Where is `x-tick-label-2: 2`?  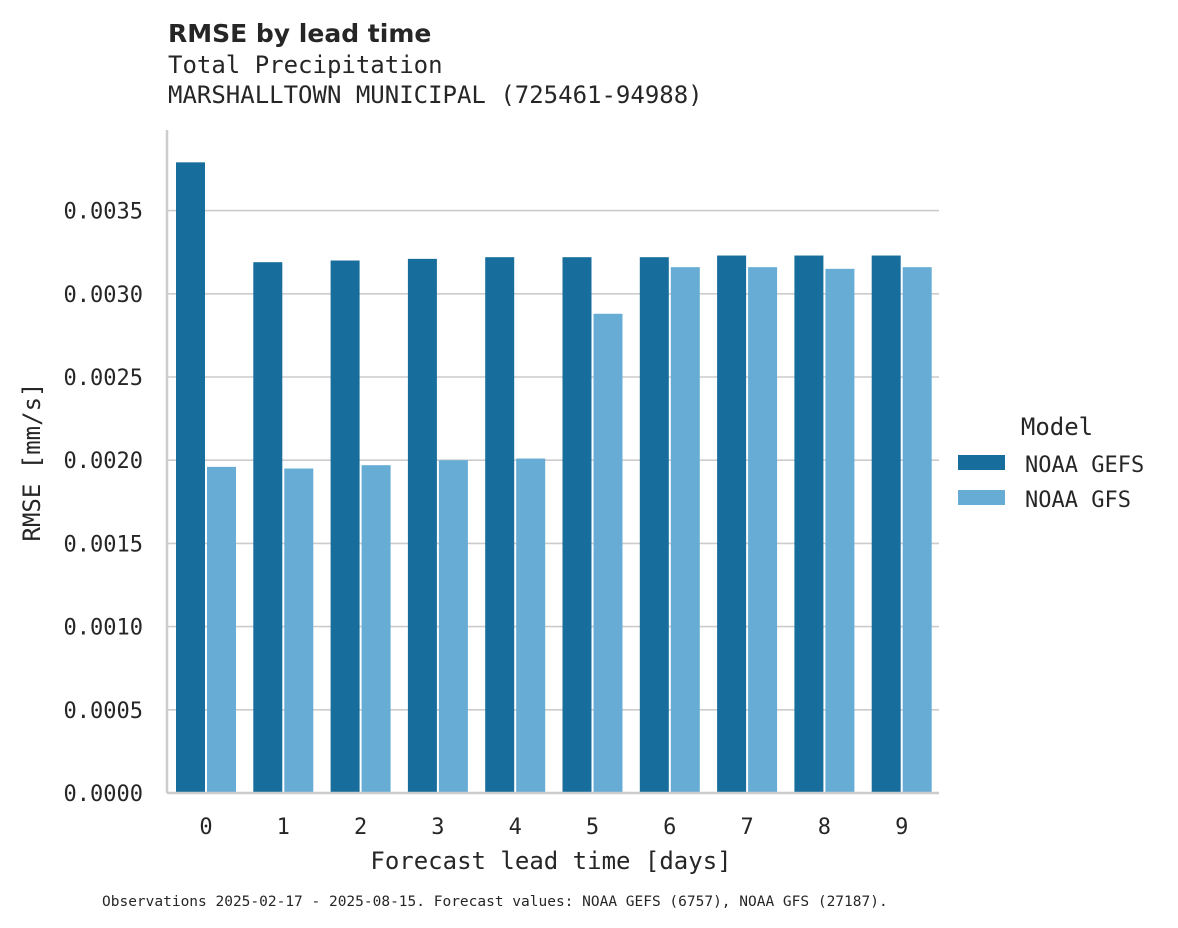
x-tick-label-2: 2 is located at coordinates (360, 827).